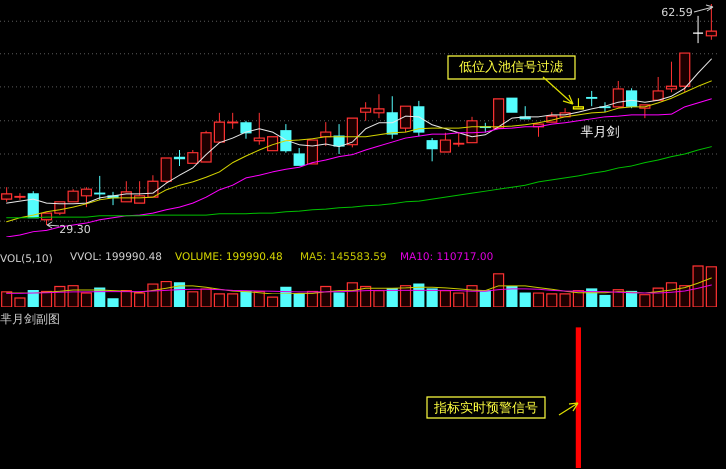 This screenshot has height=469, width=726. What do you see at coordinates (677, 12) in the screenshot?
I see `annotation: 62.59` at bounding box center [677, 12].